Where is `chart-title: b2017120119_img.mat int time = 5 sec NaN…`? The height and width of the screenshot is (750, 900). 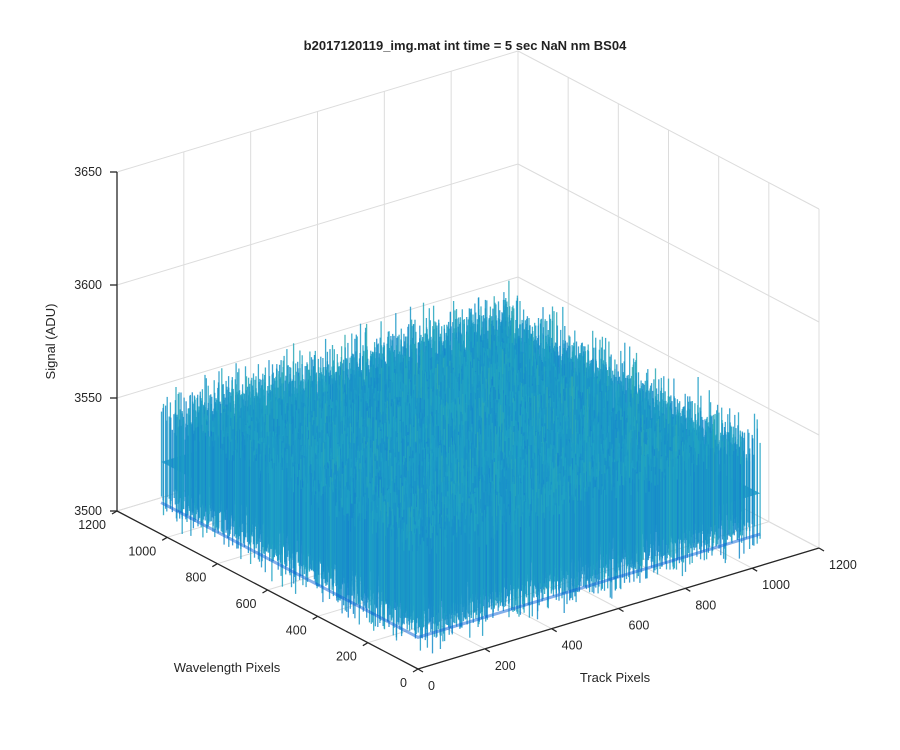
chart-title: b2017120119_img.mat int time = 5 sec NaN… is located at coordinates (465, 45).